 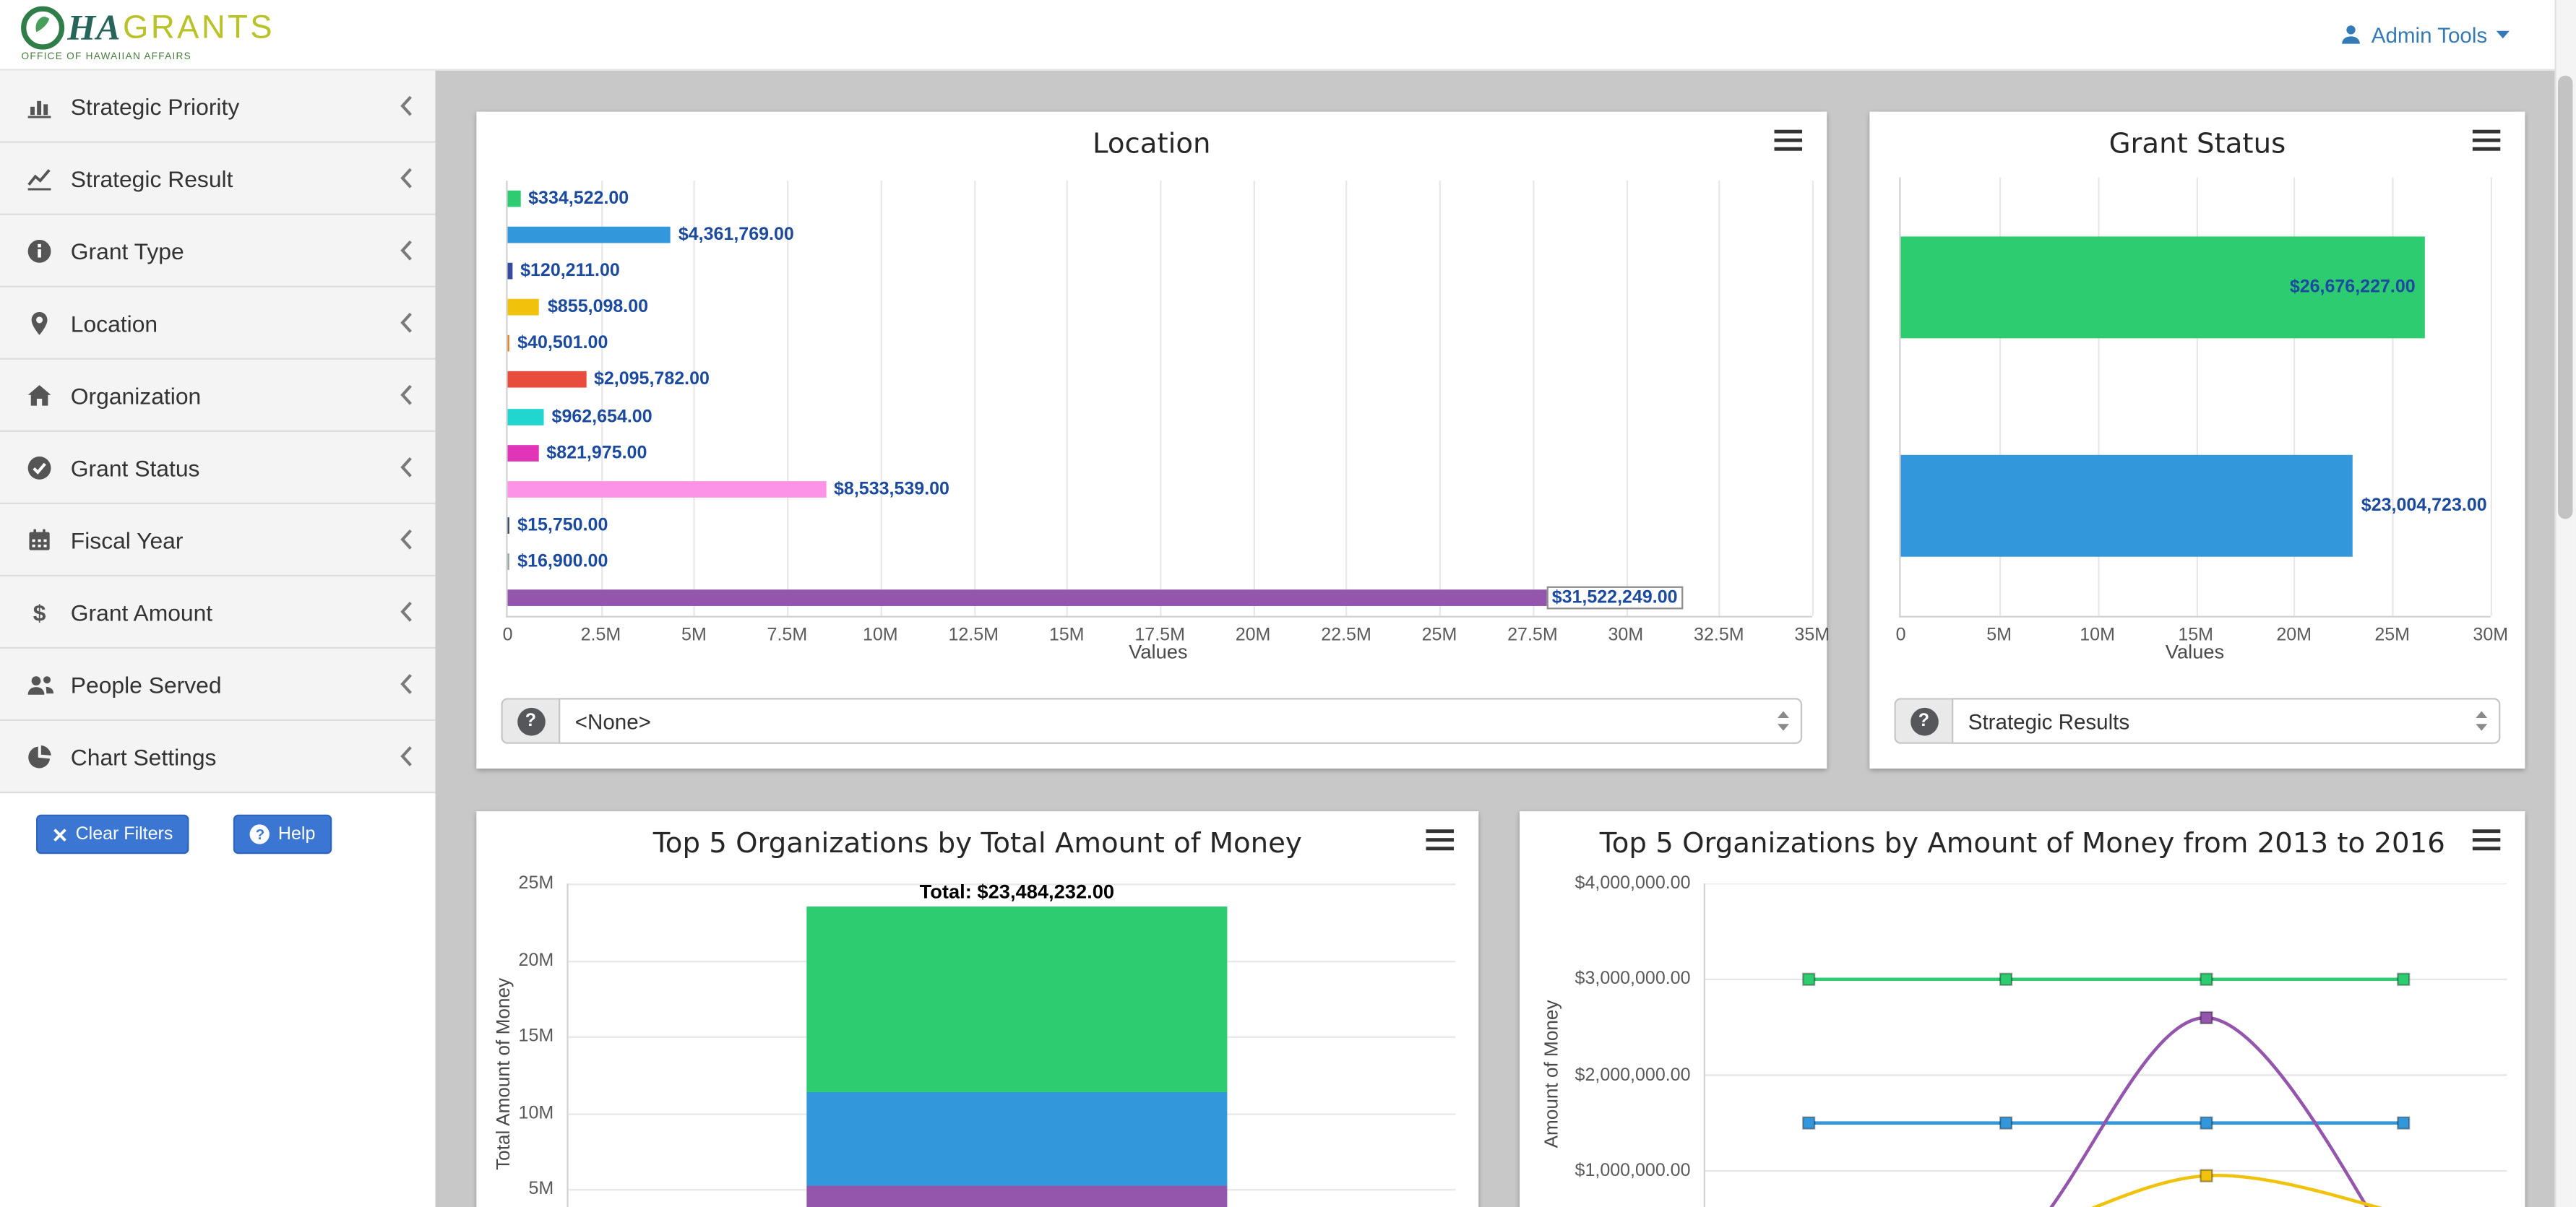 What do you see at coordinates (891, 489) in the screenshot?
I see `bar-value-label: $8,533,539.00` at bounding box center [891, 489].